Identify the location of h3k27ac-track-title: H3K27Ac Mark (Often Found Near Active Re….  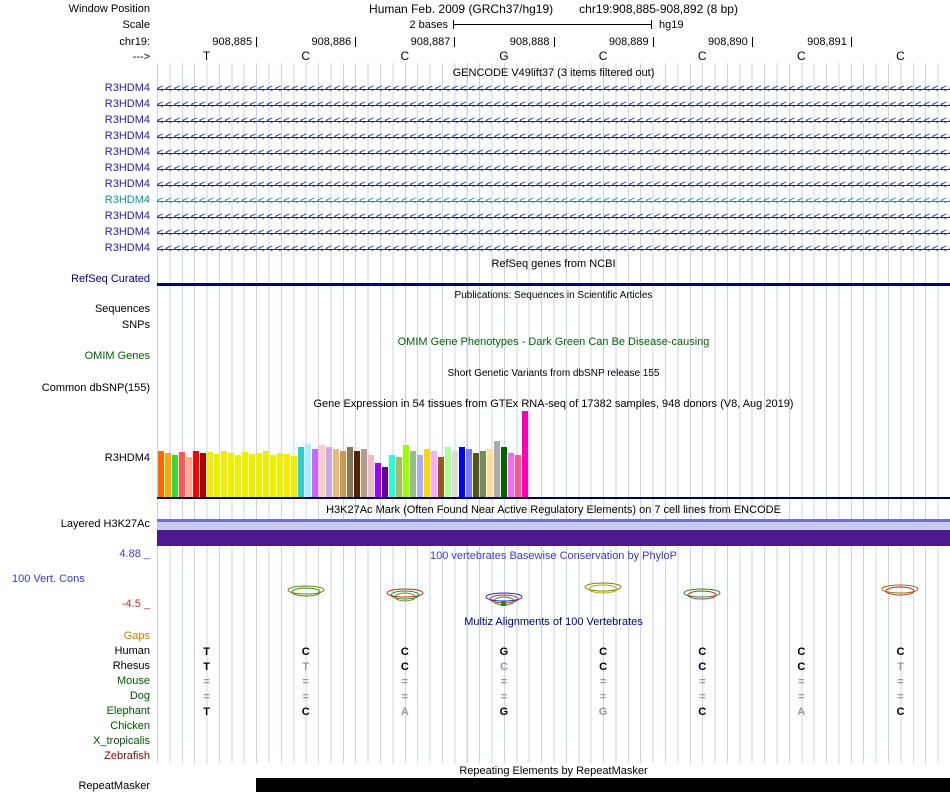
(553, 510).